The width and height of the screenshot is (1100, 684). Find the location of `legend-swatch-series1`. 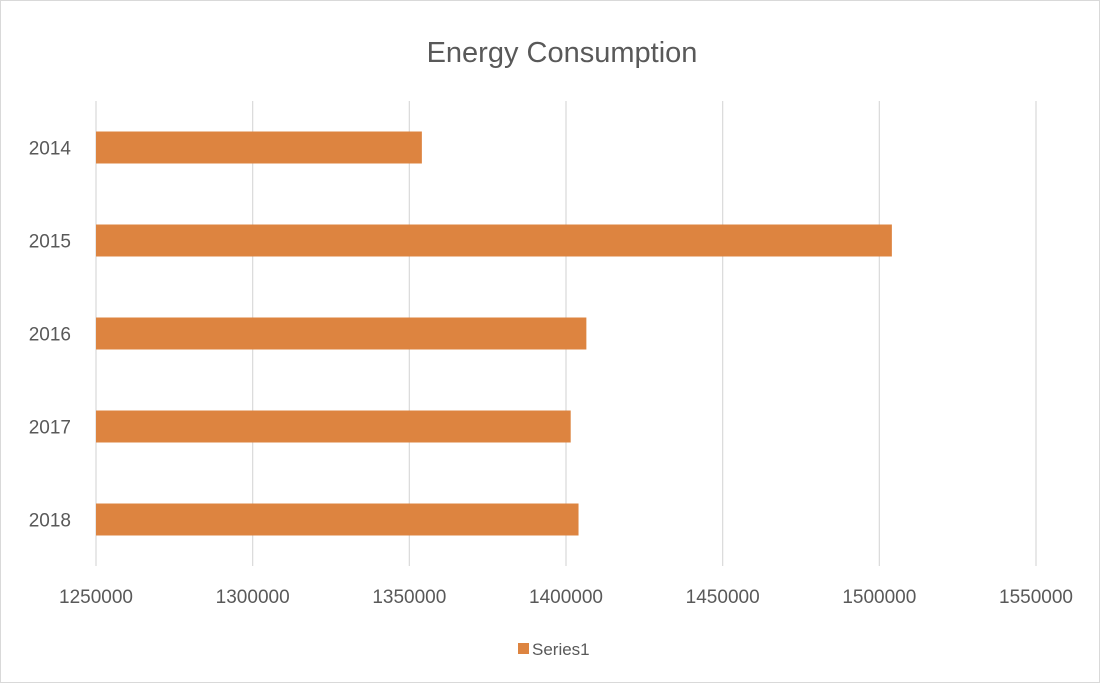

legend-swatch-series1 is located at coordinates (523, 648).